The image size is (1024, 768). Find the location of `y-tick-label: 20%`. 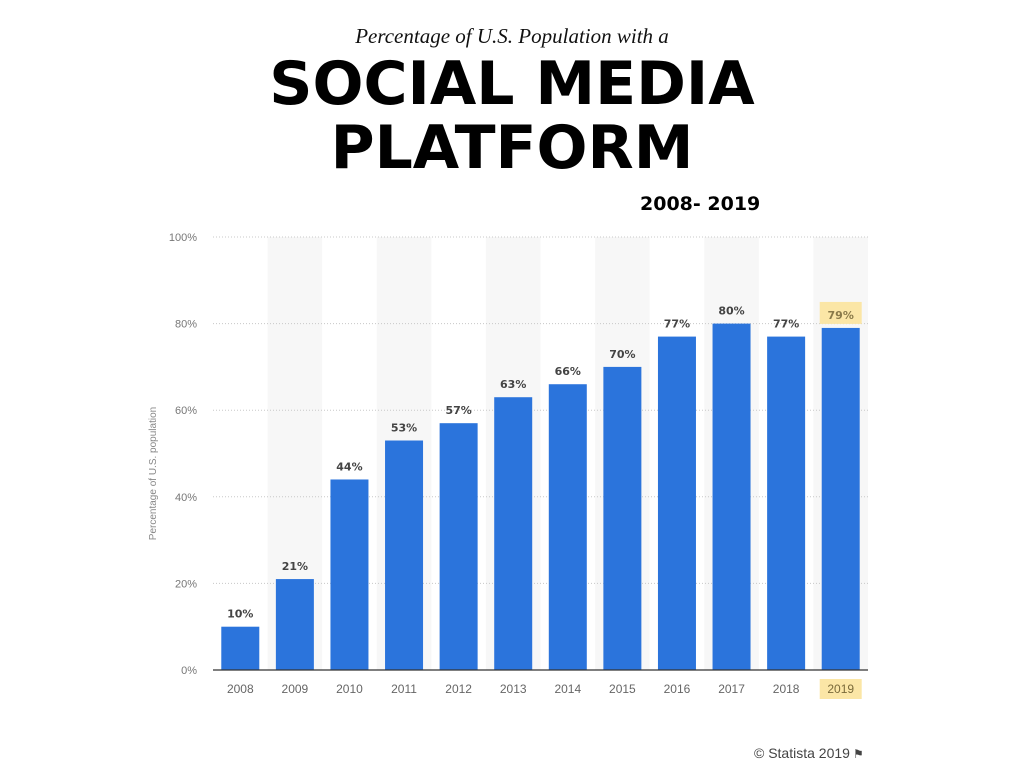

y-tick-label: 20% is located at coordinates (186, 584).